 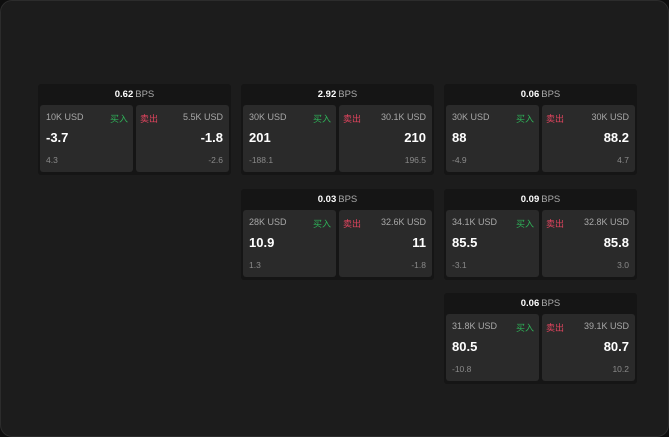 What do you see at coordinates (261, 160) in the screenshot?
I see `buy-change: -188.1` at bounding box center [261, 160].